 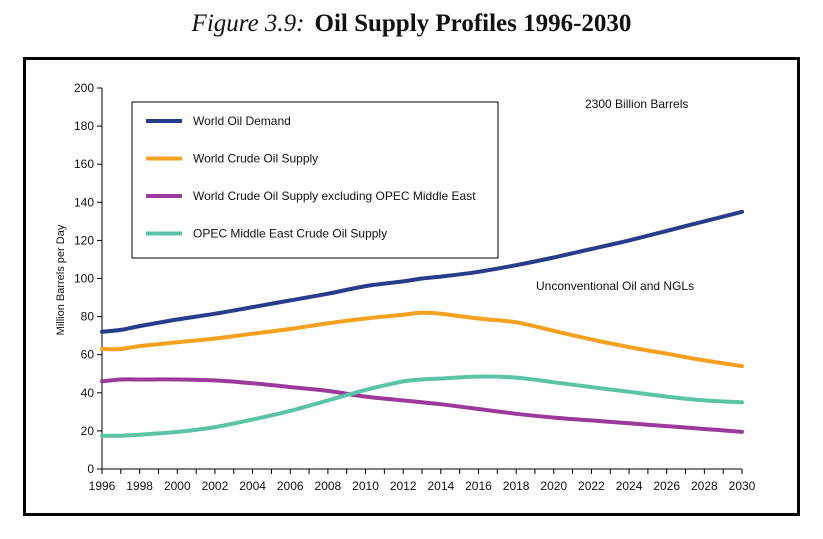 What do you see at coordinates (252, 486) in the screenshot?
I see `x-tick-label: 2004` at bounding box center [252, 486].